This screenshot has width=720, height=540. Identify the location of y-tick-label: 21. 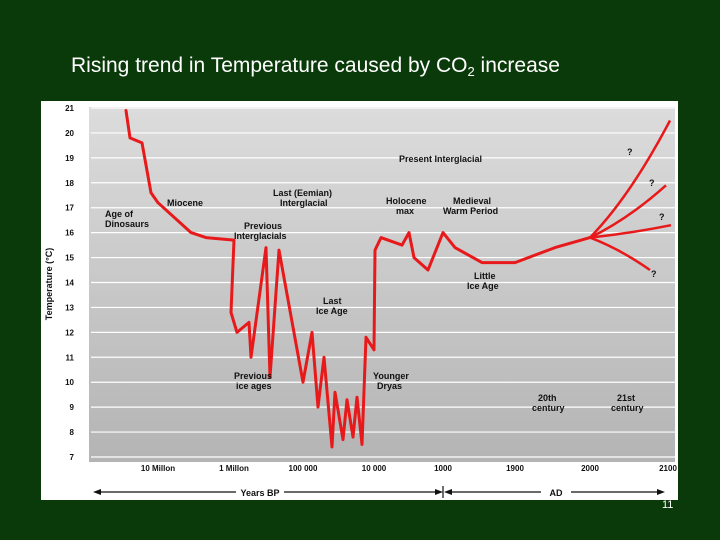
(69, 108).